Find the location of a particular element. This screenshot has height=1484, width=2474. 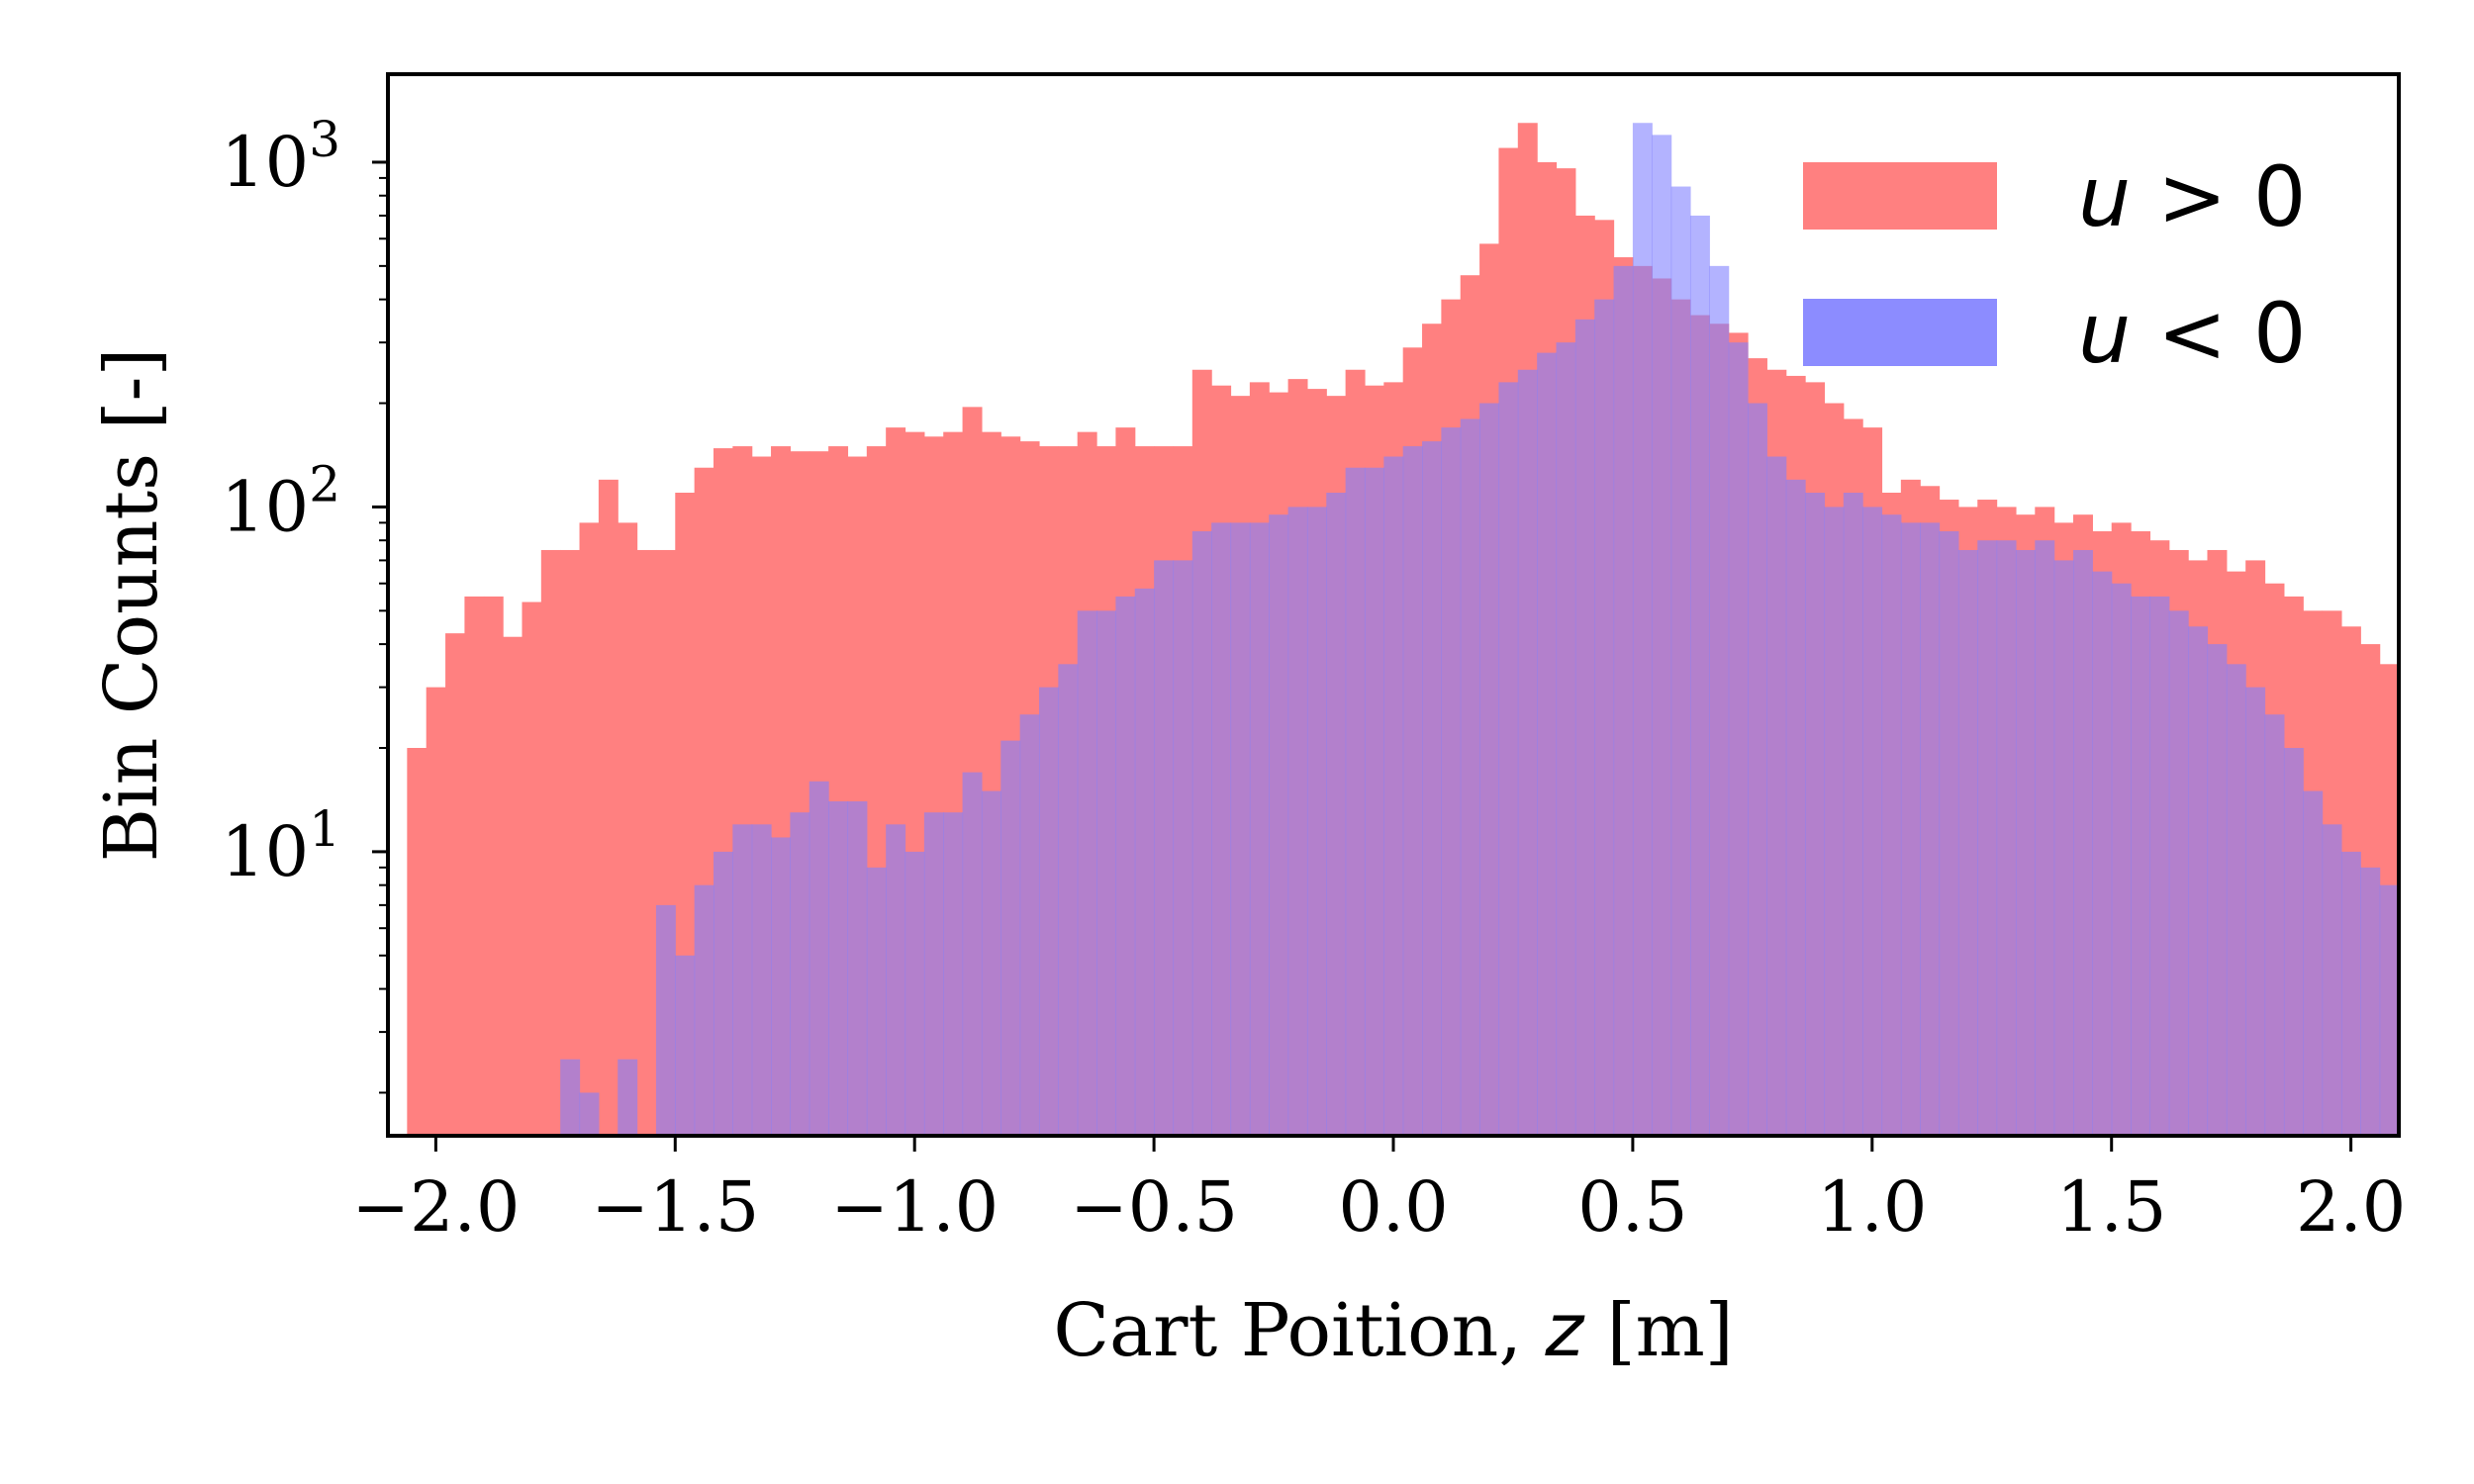

y-tick-label: 103 is located at coordinates (280, 157).